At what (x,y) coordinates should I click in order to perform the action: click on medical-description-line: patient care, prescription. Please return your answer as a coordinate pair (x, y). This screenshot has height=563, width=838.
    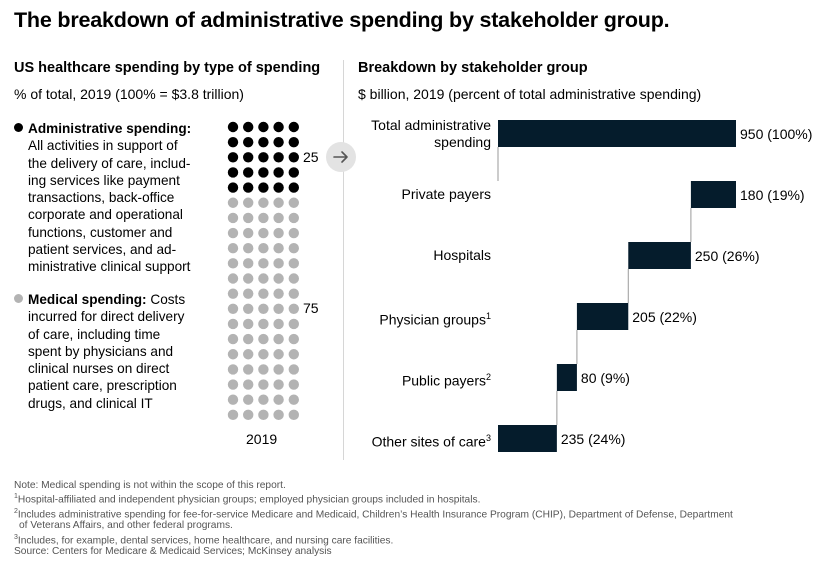
    Looking at the image, I should click on (102, 386).